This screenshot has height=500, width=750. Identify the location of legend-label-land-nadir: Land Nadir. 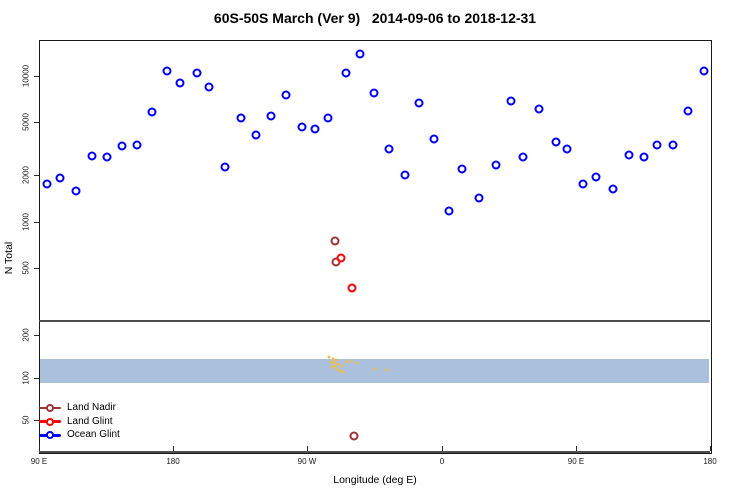
(91, 407).